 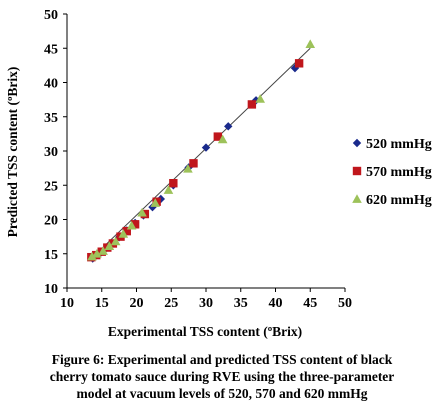 I want to click on y-axis-ticks: 10 15 20 25 30 35 40 45 50, so click(x=55, y=152).